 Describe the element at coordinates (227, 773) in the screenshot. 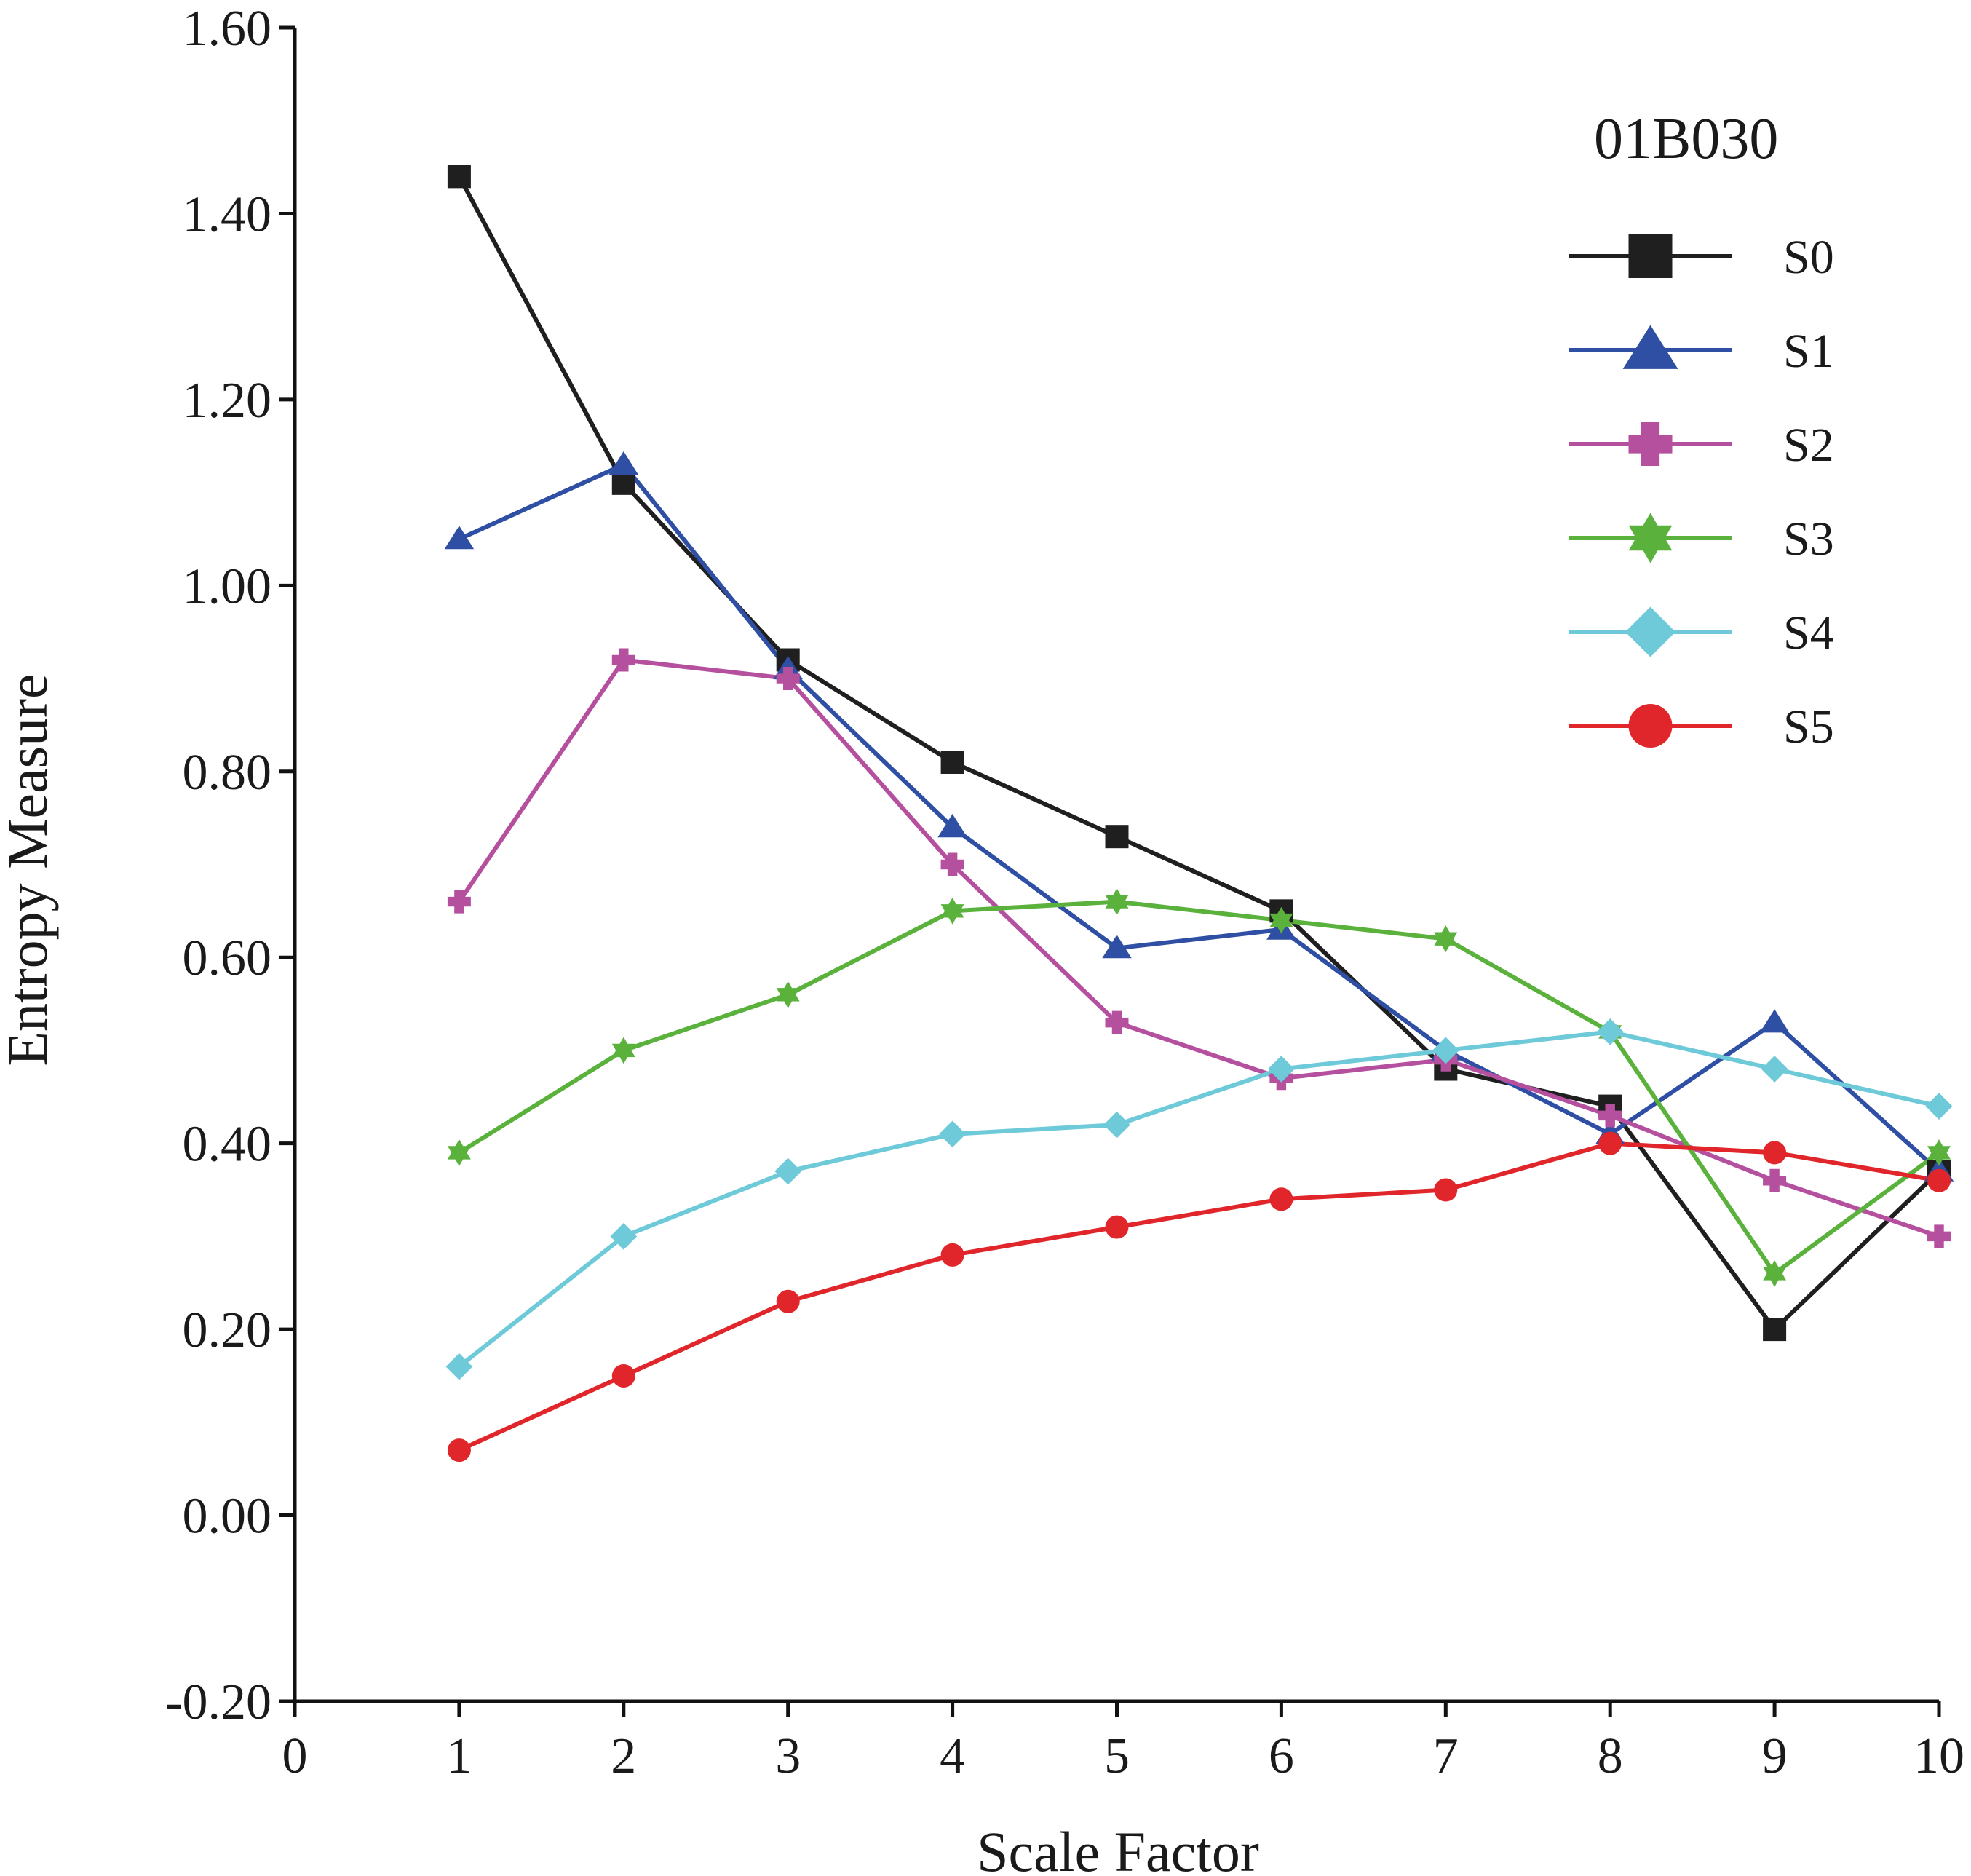

I see `y-tick-label: 0.80` at that location.